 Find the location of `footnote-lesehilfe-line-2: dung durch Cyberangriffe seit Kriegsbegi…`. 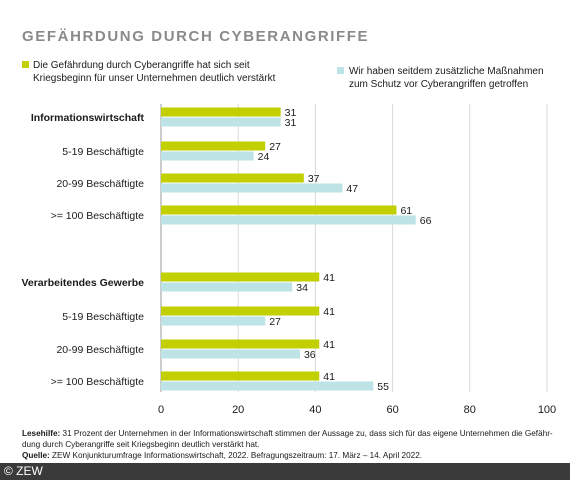

footnote-lesehilfe-line-2: dung durch Cyberangriffe seit Kriegsbegi… is located at coordinates (140, 444).